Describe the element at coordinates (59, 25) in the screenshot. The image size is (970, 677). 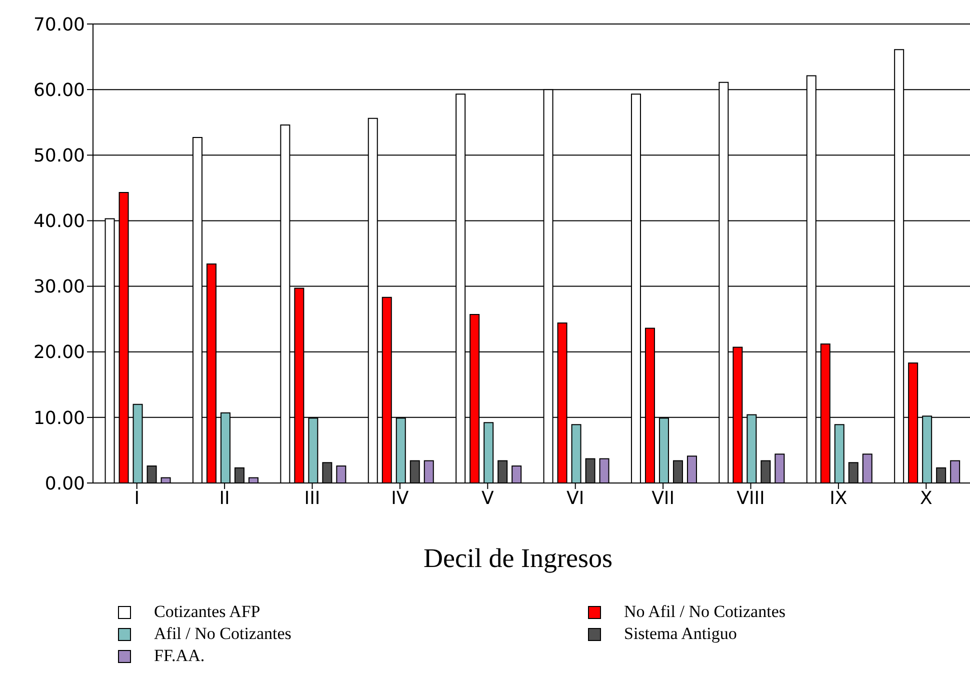
I see `y-tick-label: 70.00` at that location.